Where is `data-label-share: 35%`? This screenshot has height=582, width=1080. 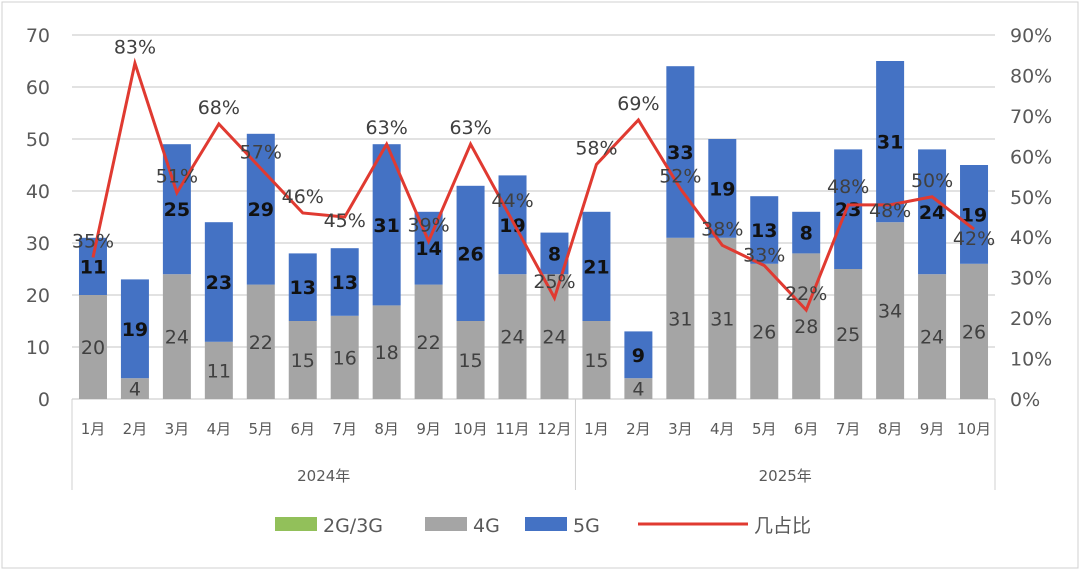 data-label-share: 35% is located at coordinates (93, 241).